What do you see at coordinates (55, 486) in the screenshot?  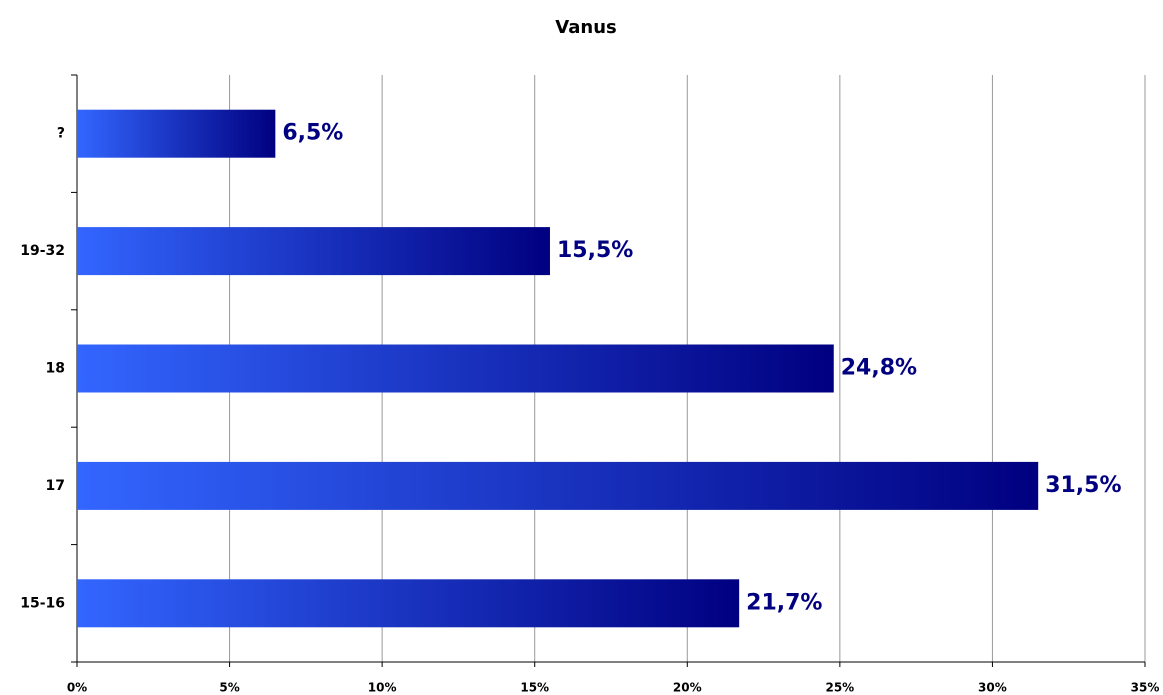 I see `y-tick-label: 17` at bounding box center [55, 486].